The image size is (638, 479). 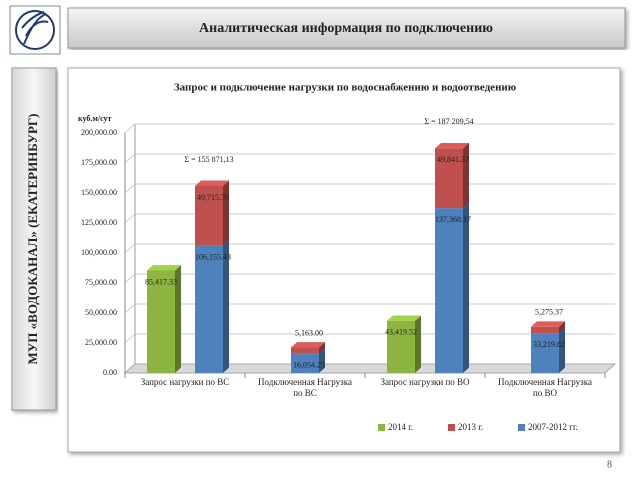 What do you see at coordinates (309, 365) in the screenshot?
I see `data-label: 16,054.25` at bounding box center [309, 365].